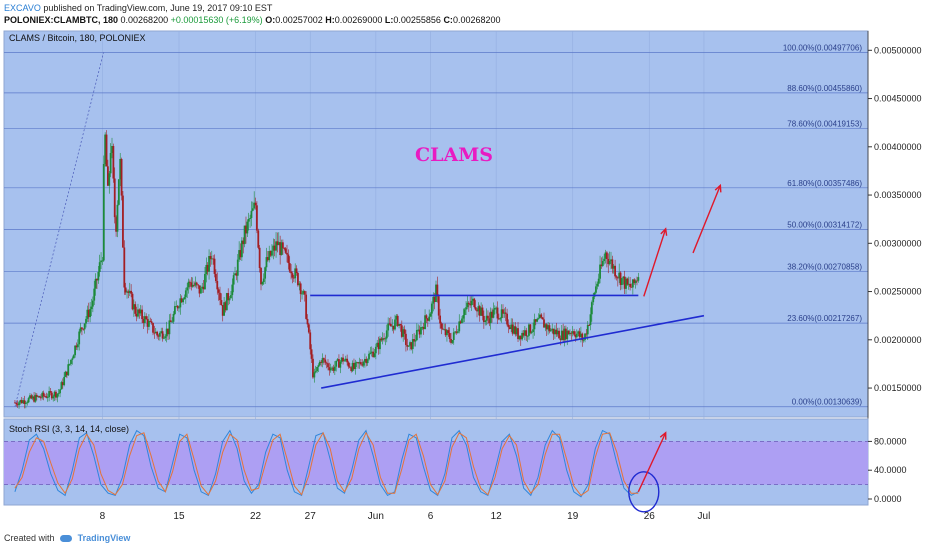 This screenshot has width=932, height=550. What do you see at coordinates (431, 516) in the screenshot?
I see `time-tick-label: 6` at bounding box center [431, 516].